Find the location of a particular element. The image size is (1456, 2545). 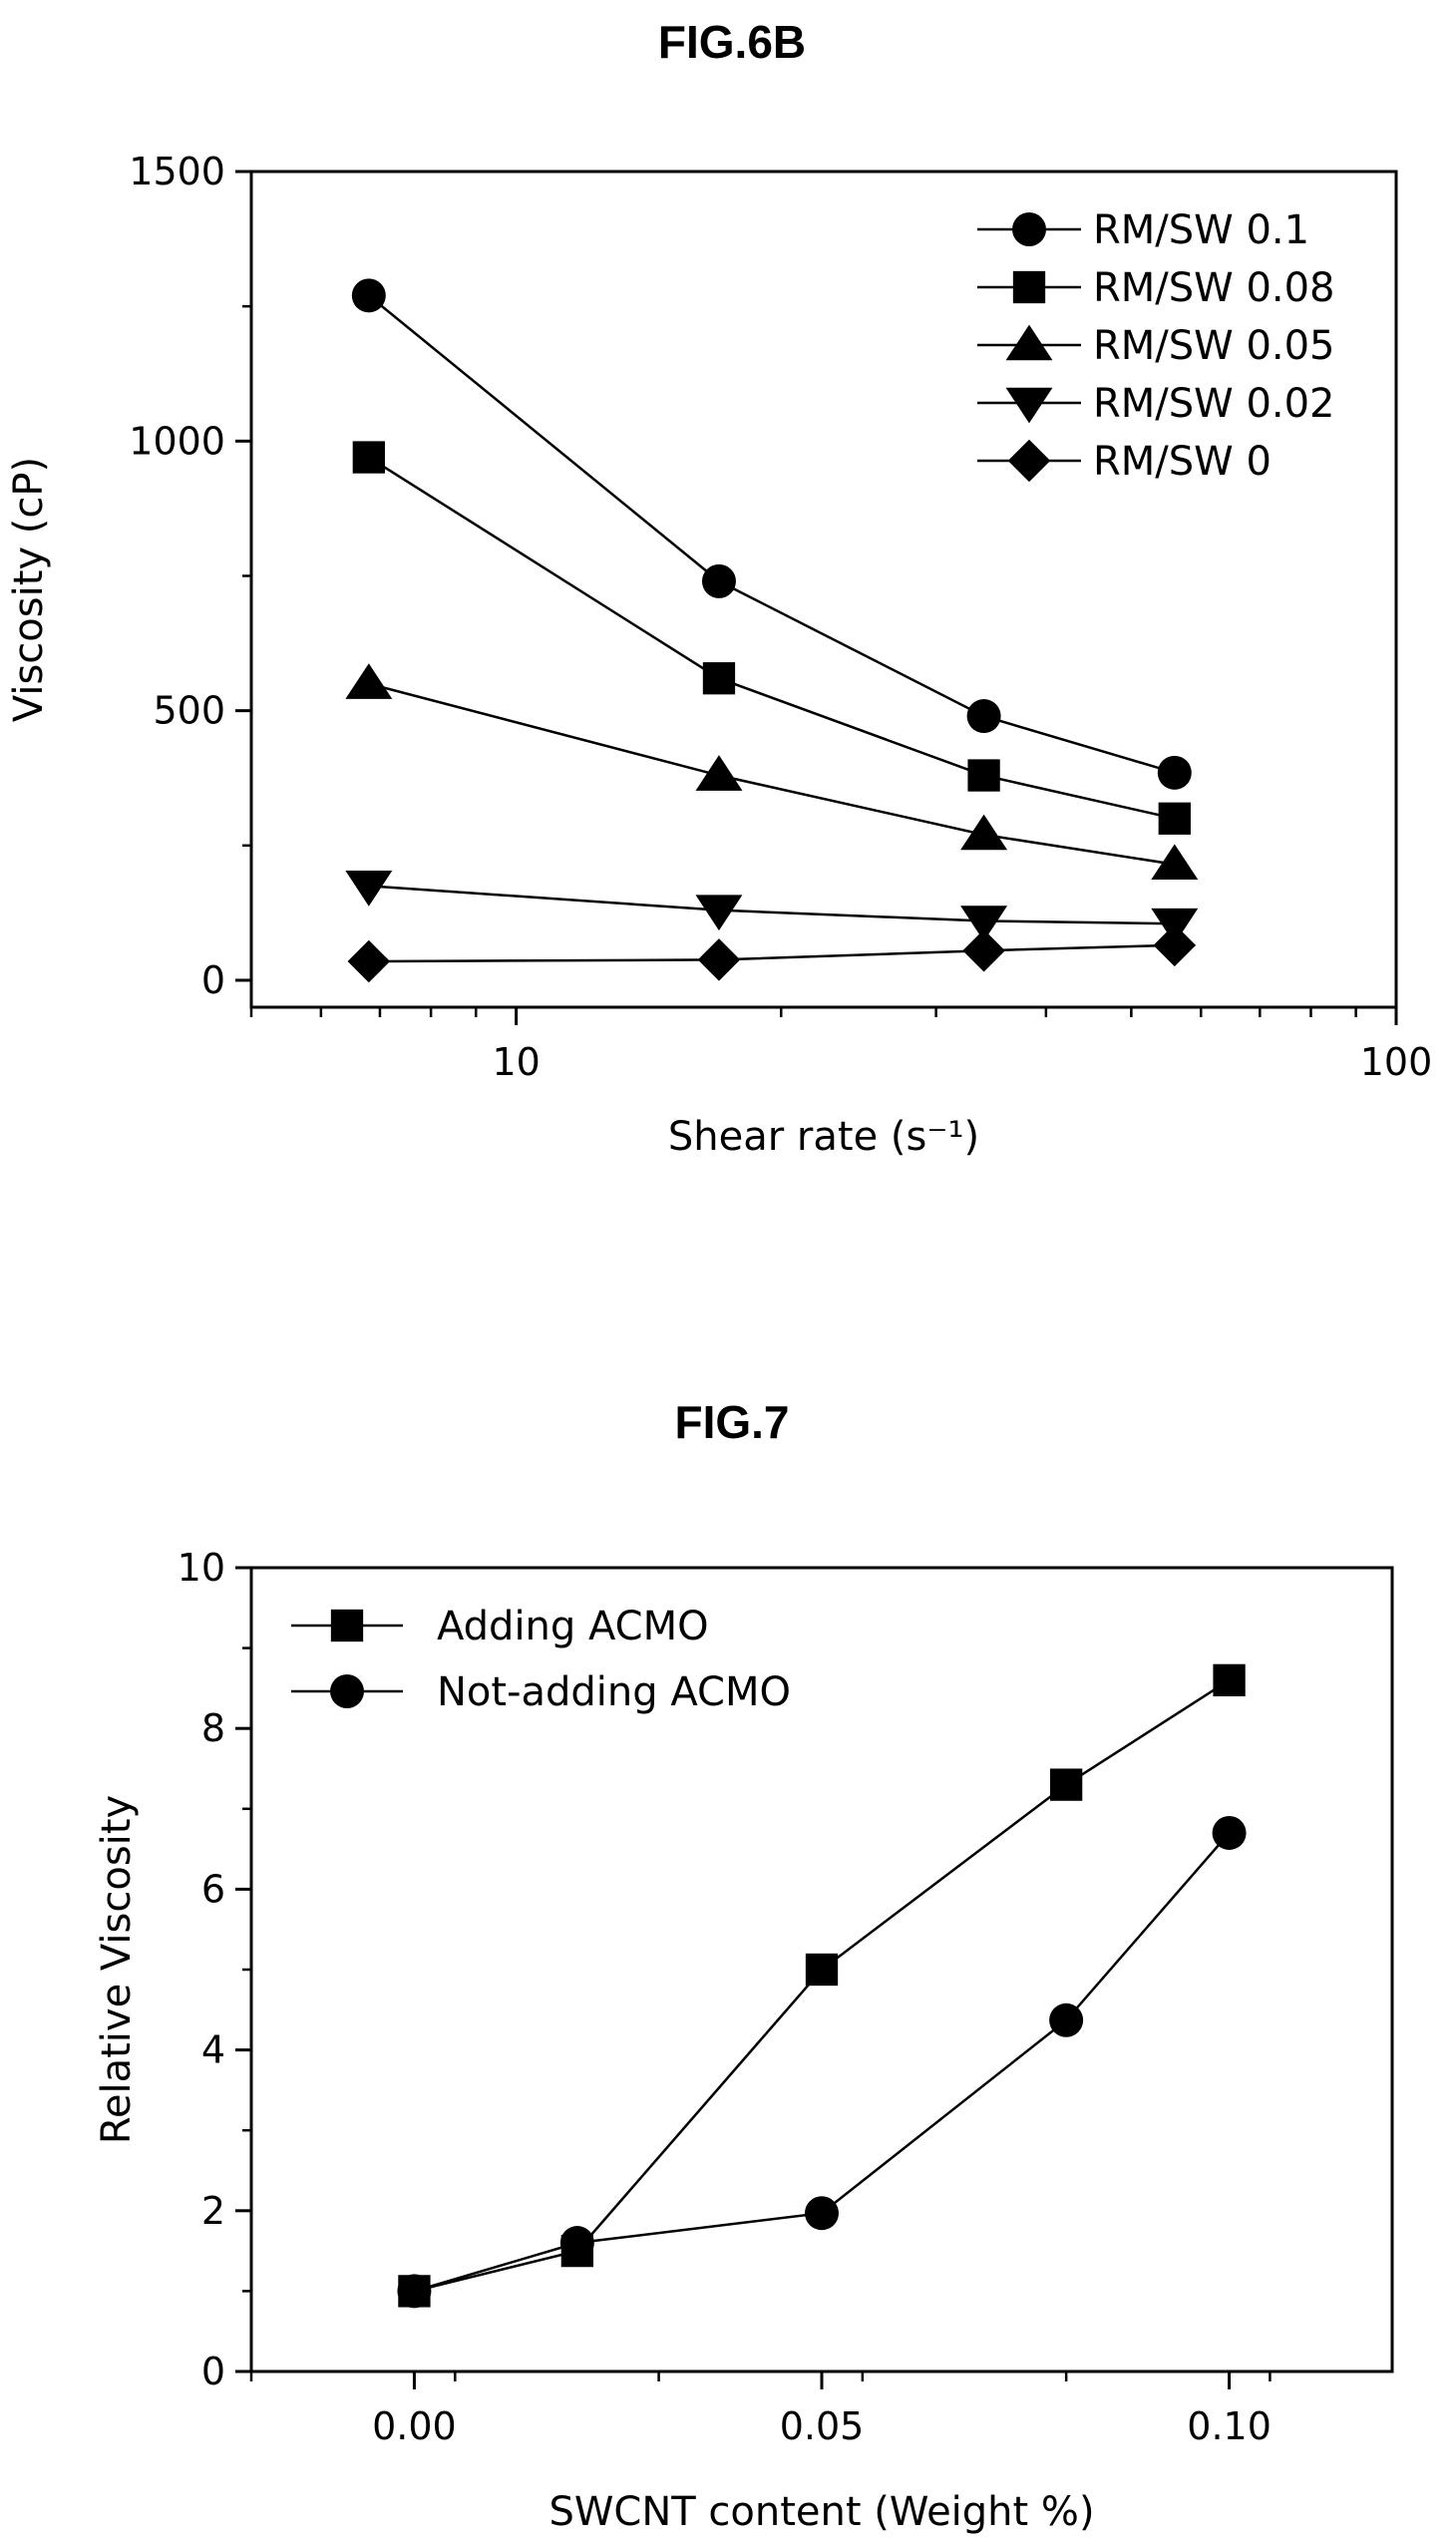

legend-marker-triangle-up is located at coordinates (1029, 343).